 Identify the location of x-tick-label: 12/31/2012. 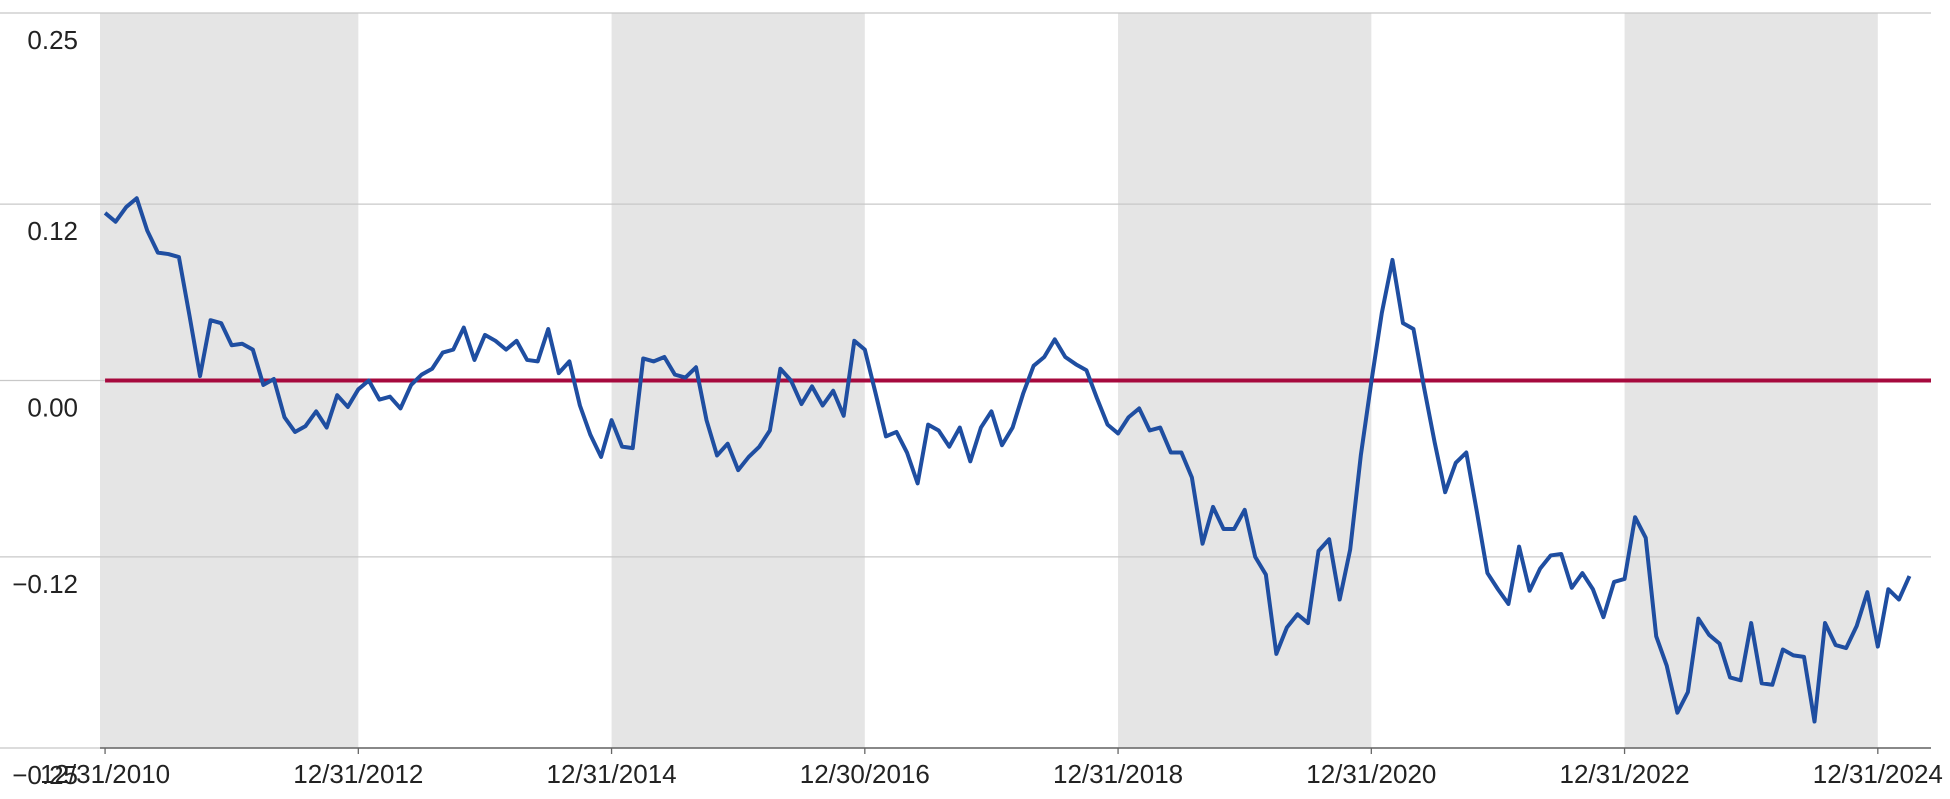
(358, 774).